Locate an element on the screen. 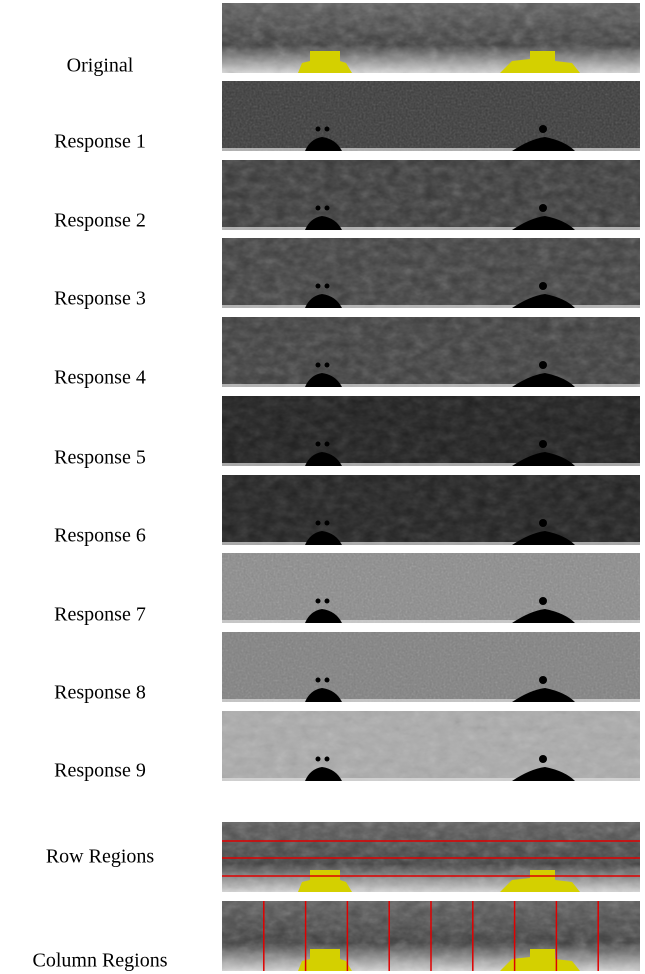 Image resolution: width=645 pixels, height=974 pixels. panel-label: Original is located at coordinates (100, 66).